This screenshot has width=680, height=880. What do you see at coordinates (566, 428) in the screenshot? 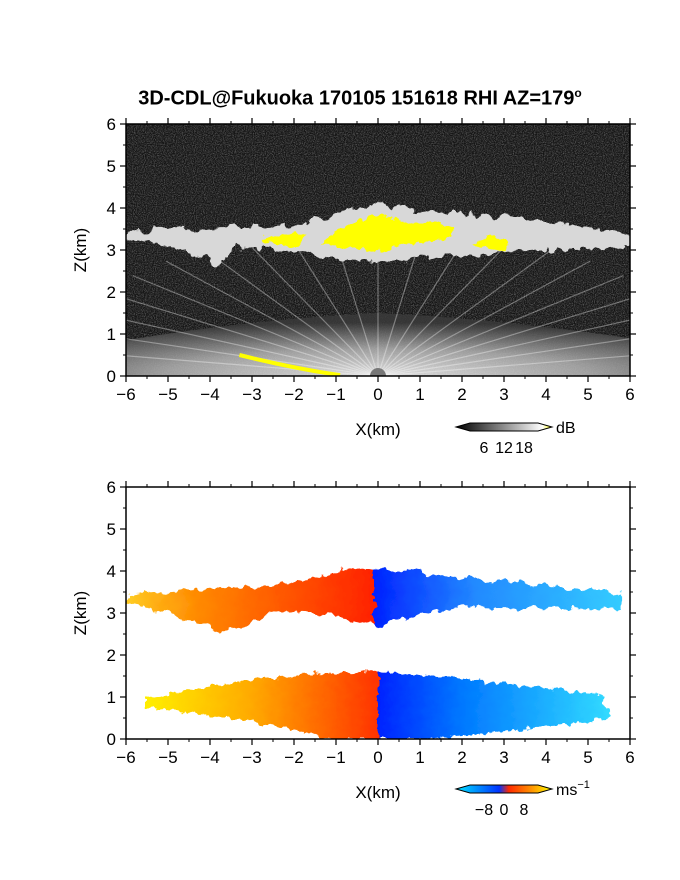
I see `colorbar-unit: dB` at bounding box center [566, 428].